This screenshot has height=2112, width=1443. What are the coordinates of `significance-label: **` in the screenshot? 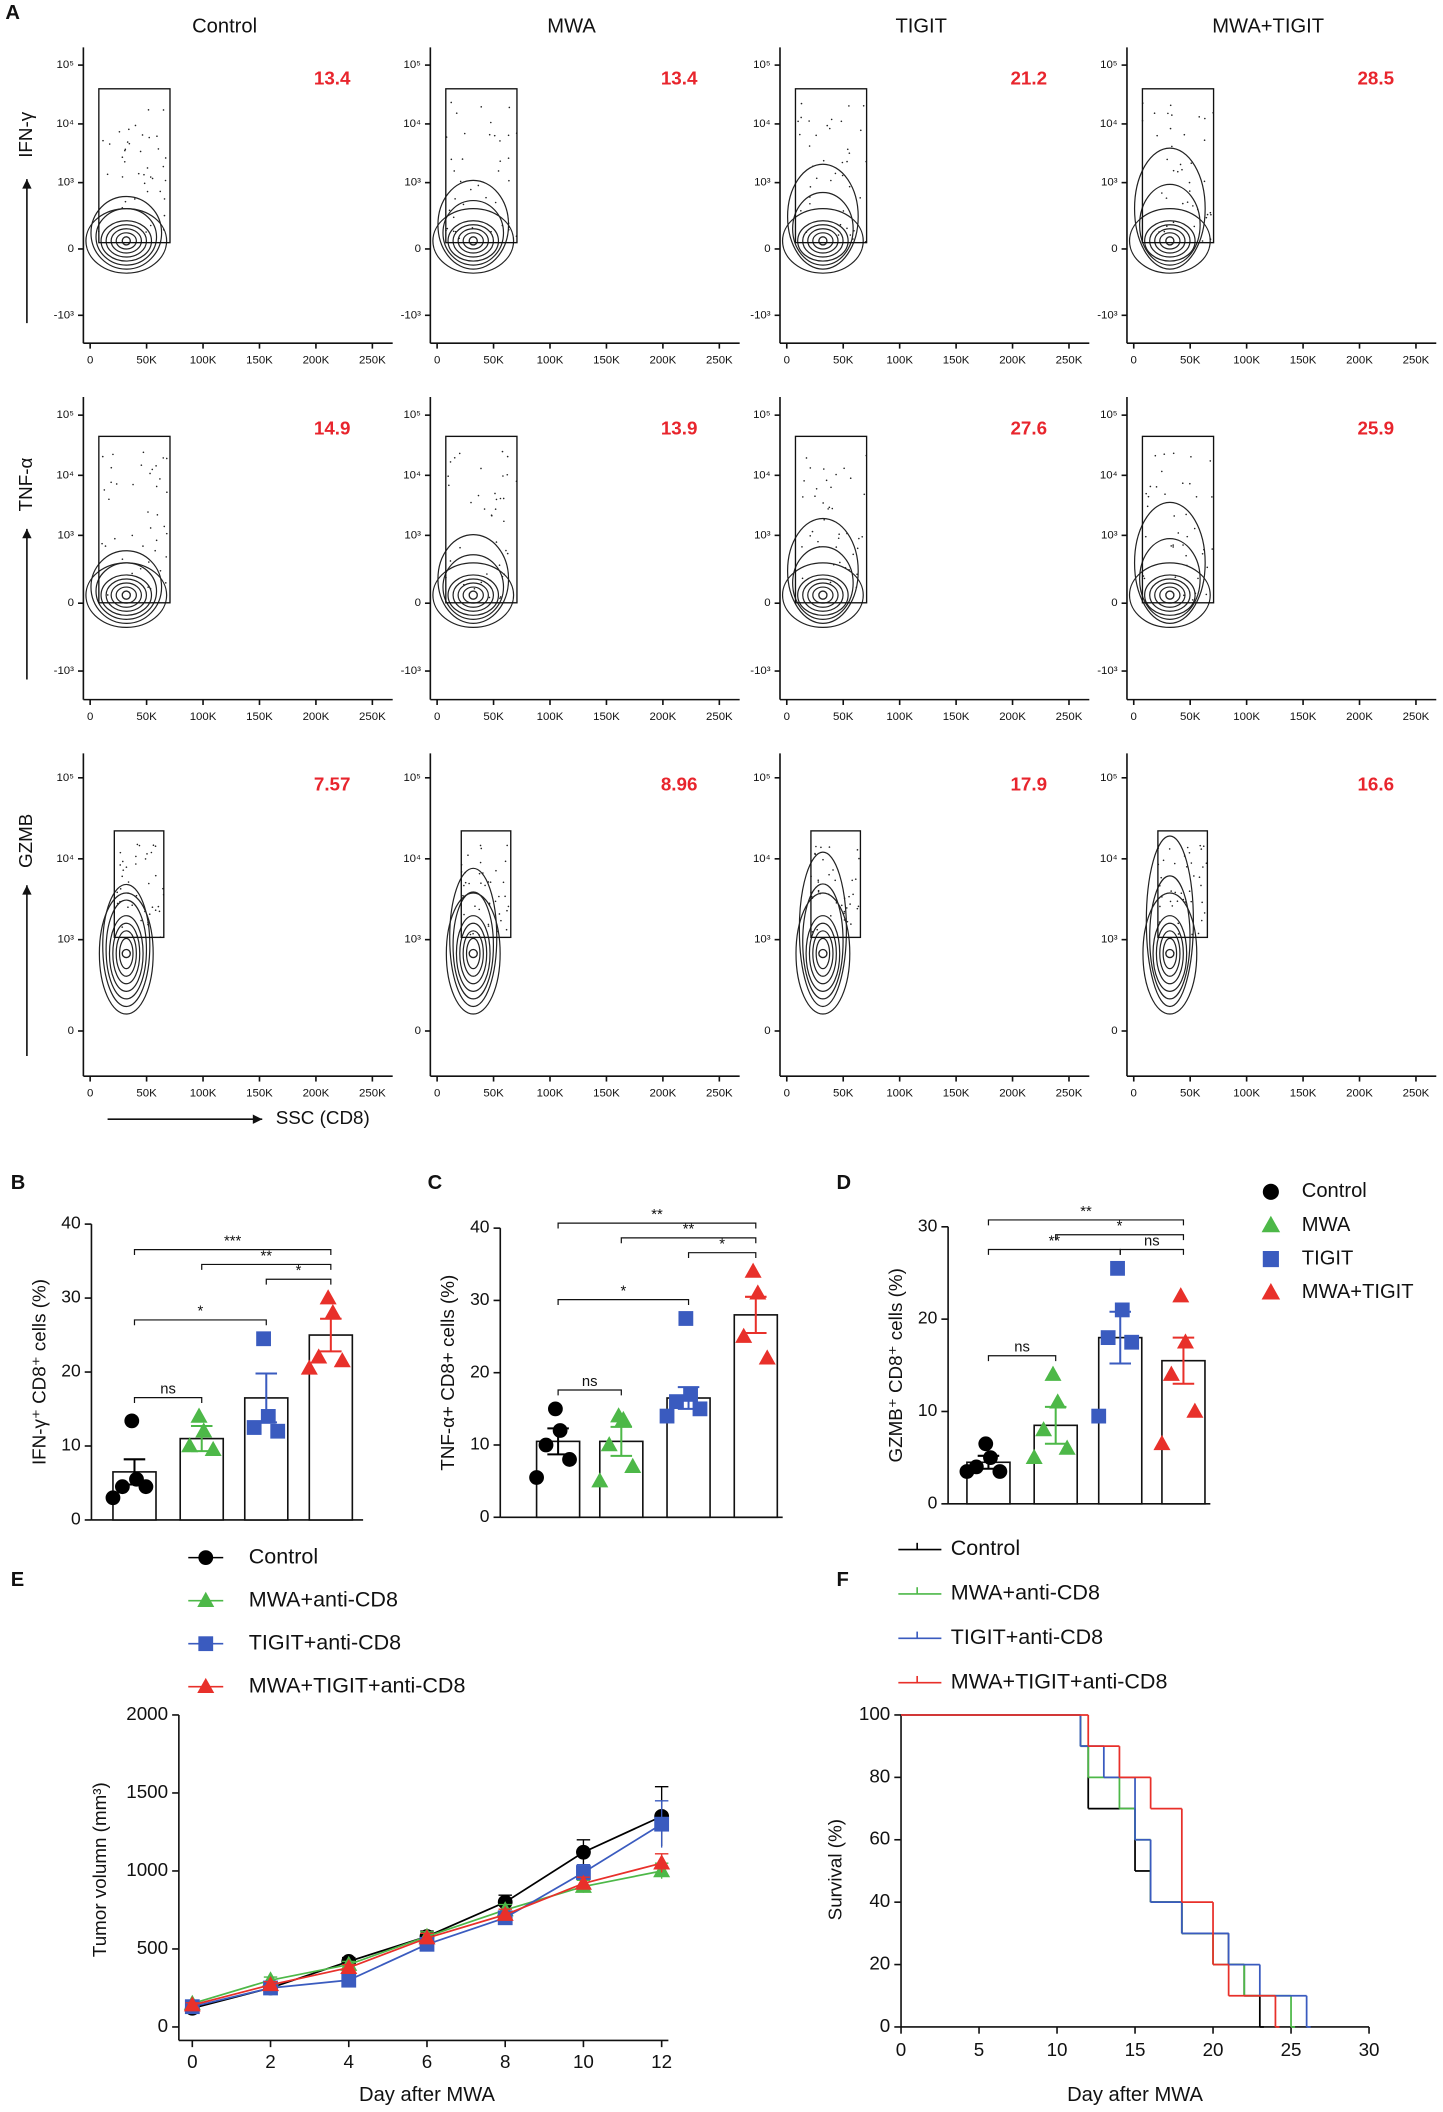 It's located at (689, 1230).